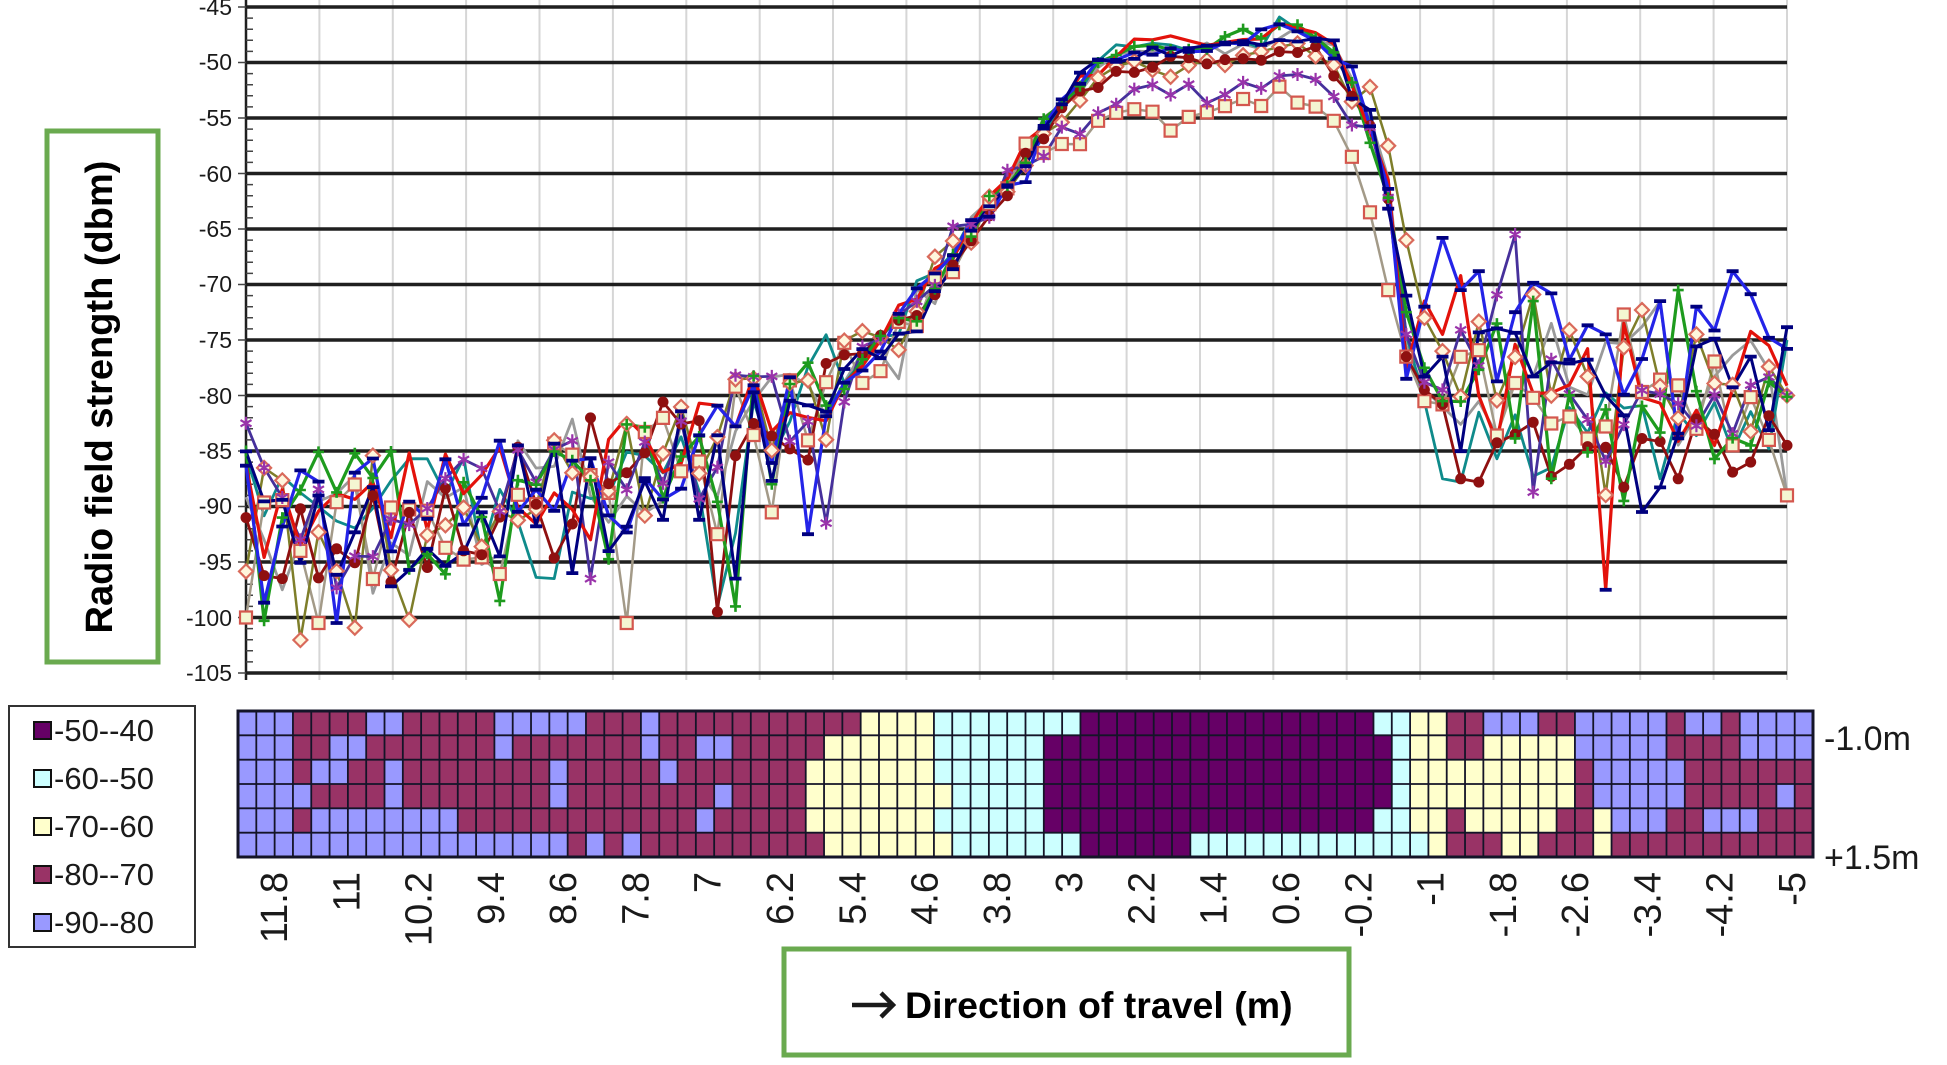  Describe the element at coordinates (215, 62) in the screenshot. I see `svg-text: -50` at that location.